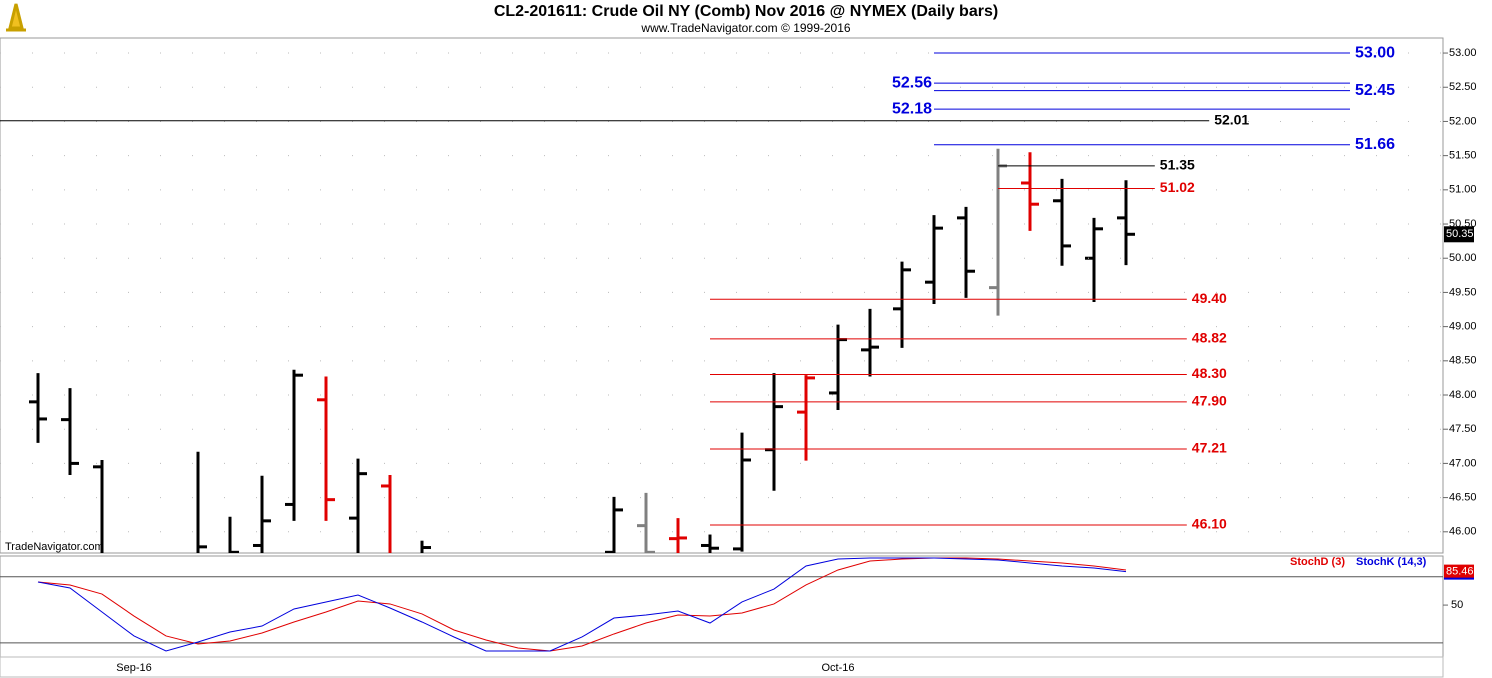  What do you see at coordinates (722, 667) in the screenshot?
I see `date-axis` at bounding box center [722, 667].